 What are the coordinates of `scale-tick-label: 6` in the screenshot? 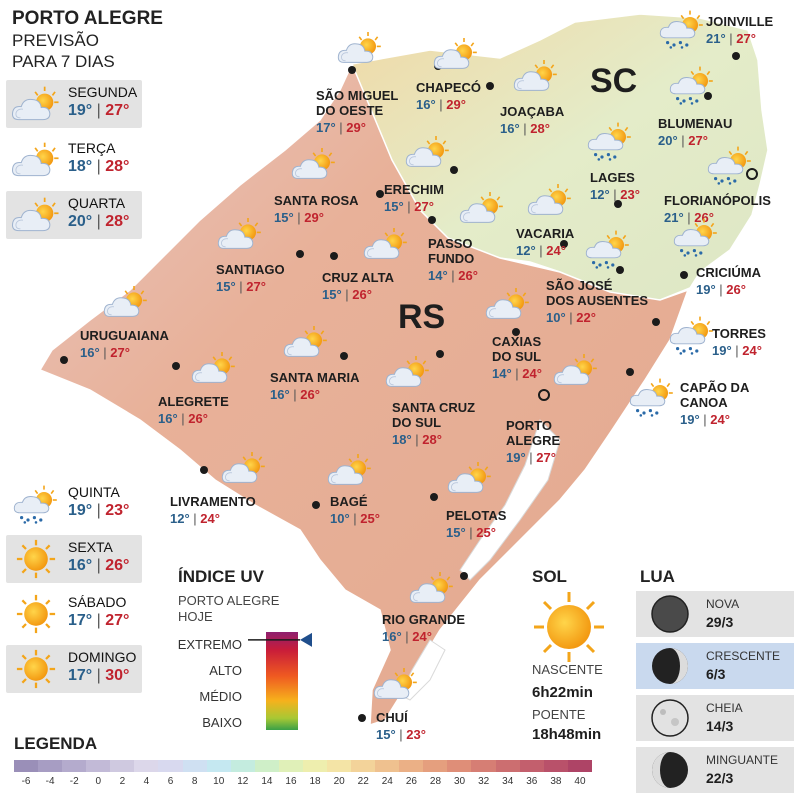 It's located at (170, 781).